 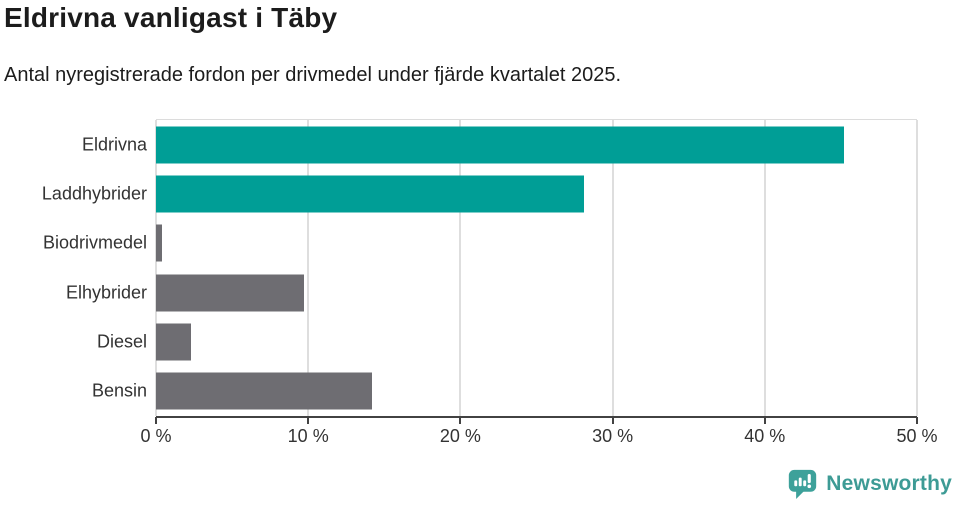 What do you see at coordinates (504, 391) in the screenshot?
I see `chart-row: Bensin` at bounding box center [504, 391].